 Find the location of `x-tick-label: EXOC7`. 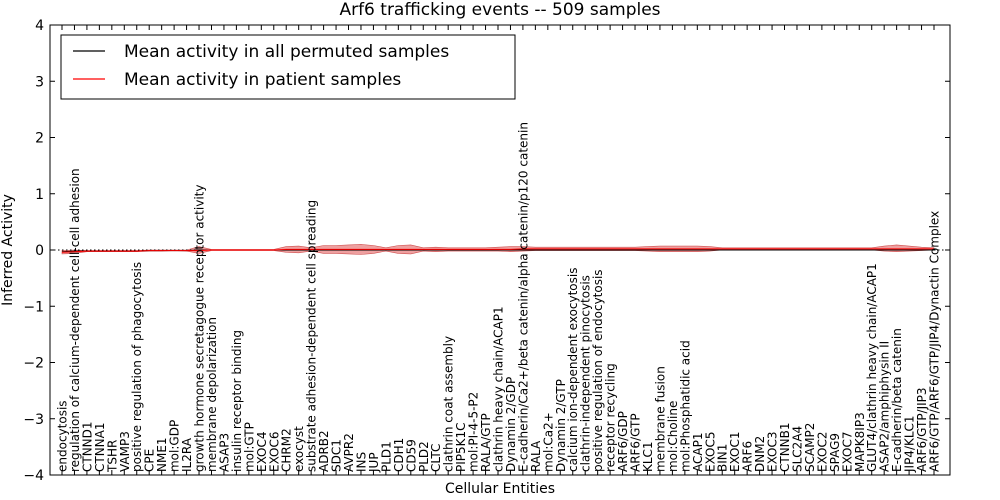

x-tick-label: EXOC7 is located at coordinates (847, 452).